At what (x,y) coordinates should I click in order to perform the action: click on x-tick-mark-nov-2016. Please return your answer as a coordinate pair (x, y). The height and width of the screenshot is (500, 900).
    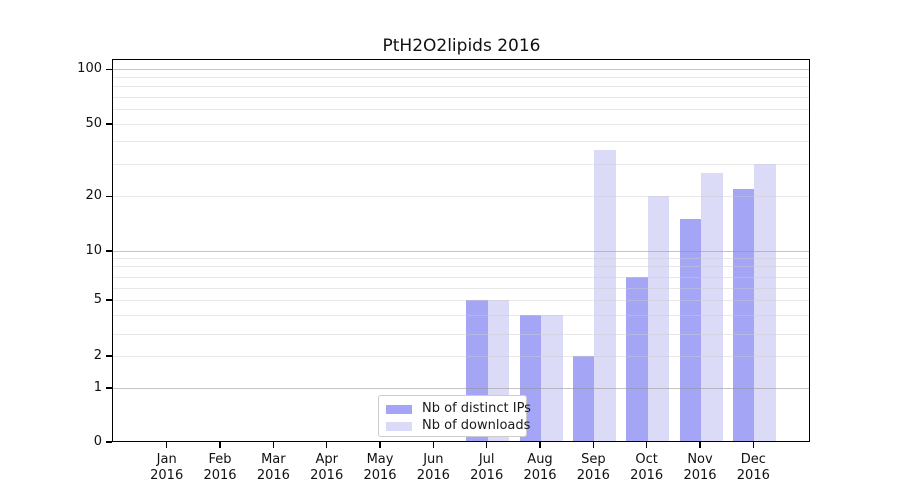
    Looking at the image, I should click on (700, 445).